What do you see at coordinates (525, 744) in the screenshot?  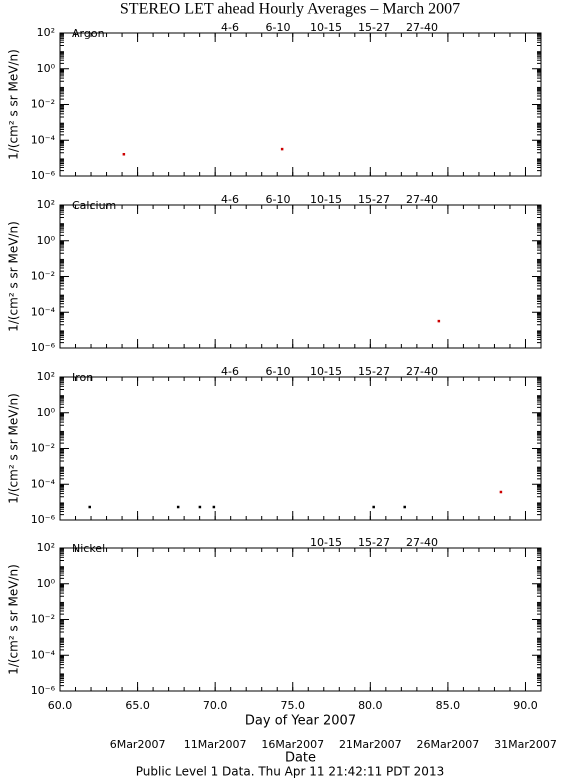 I see `date-label: 31Mar2007` at bounding box center [525, 744].